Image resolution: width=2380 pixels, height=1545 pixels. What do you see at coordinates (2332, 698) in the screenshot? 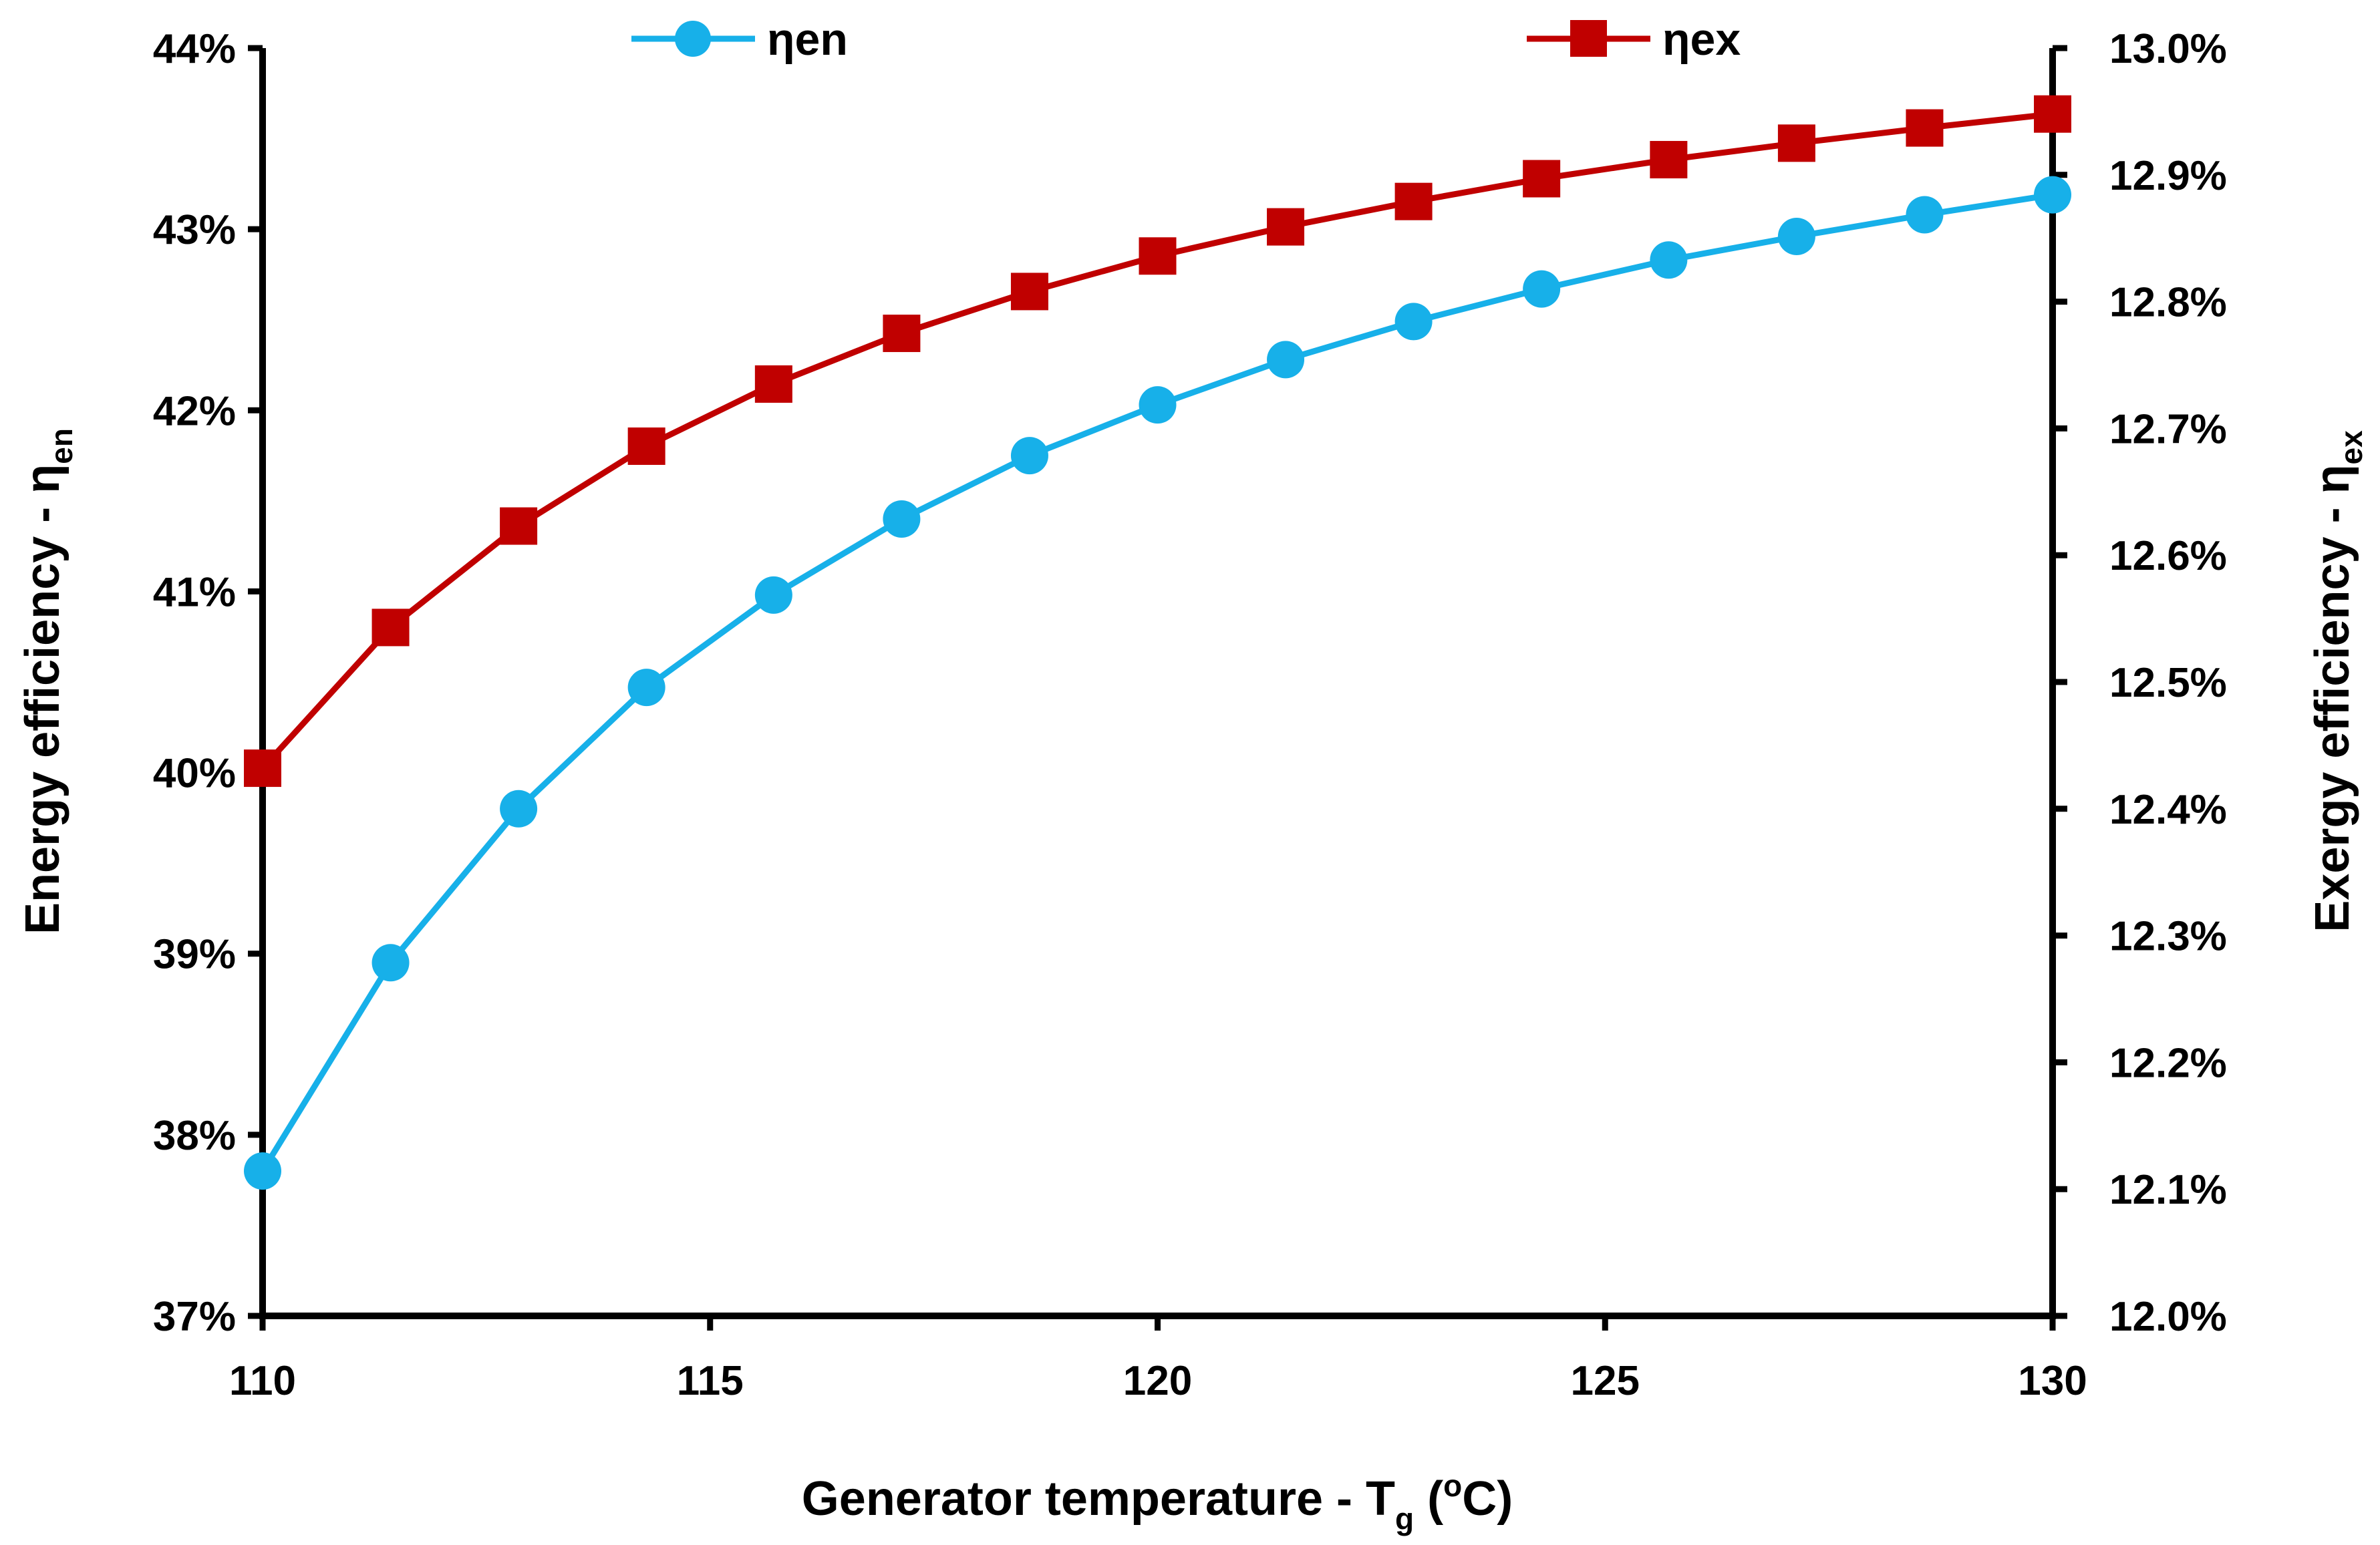
I see `right-axis-title-main: Exergy efficiency - η` at bounding box center [2332, 698].